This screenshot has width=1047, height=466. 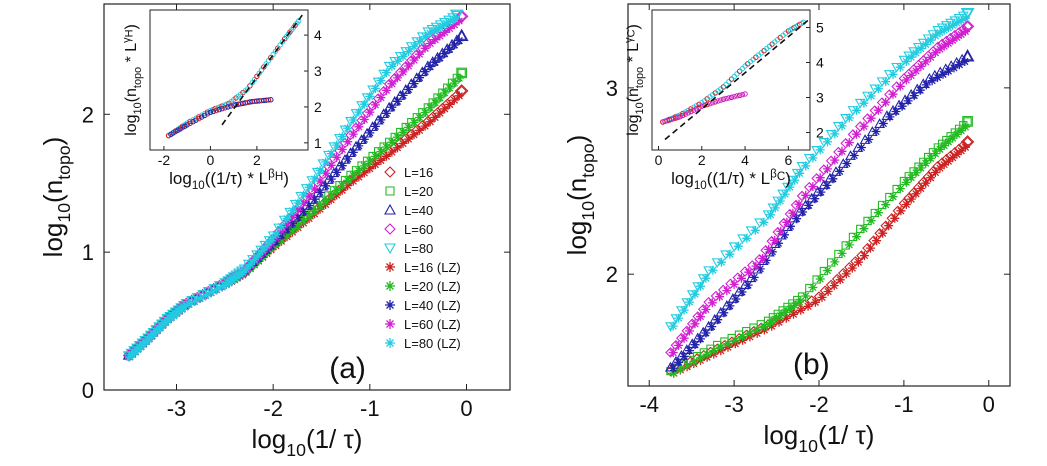 I want to click on inset-y-axis-label: log10(ntopo * LγC), so click(x=634, y=80).